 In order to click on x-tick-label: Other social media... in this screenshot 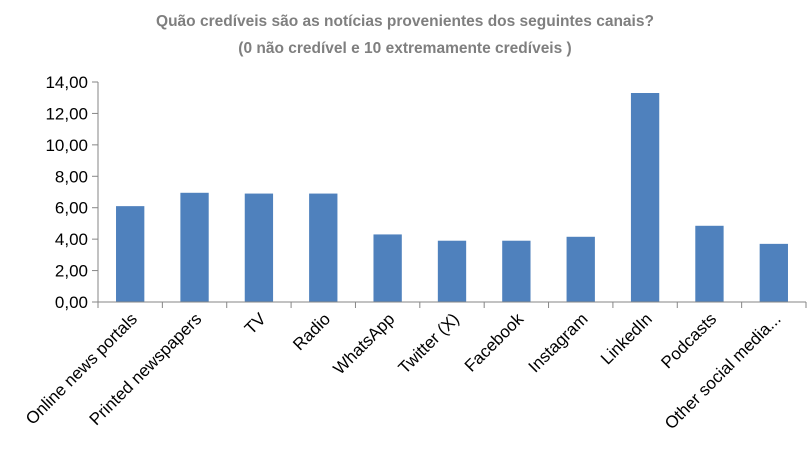, I will do `click(723, 371)`.